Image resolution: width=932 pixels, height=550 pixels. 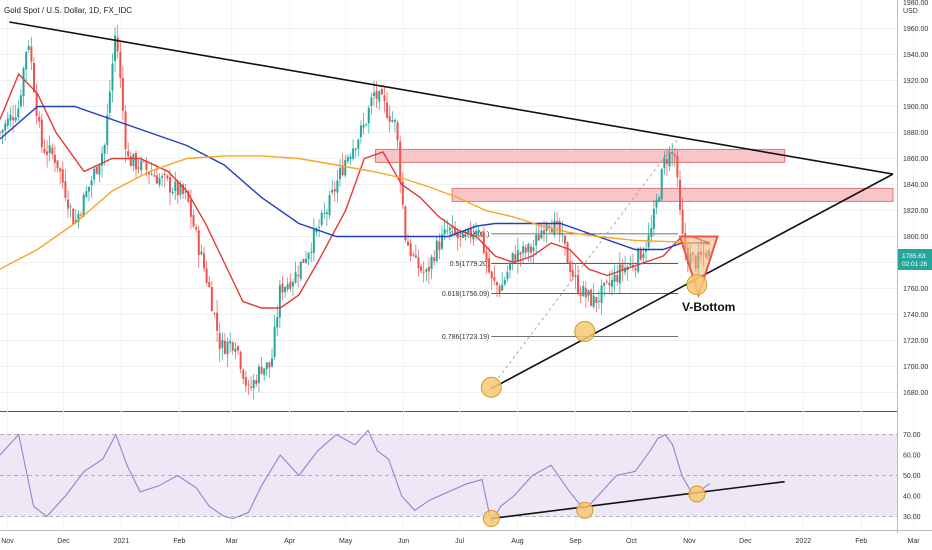 I want to click on time-tick-label: Apr, so click(x=290, y=541).